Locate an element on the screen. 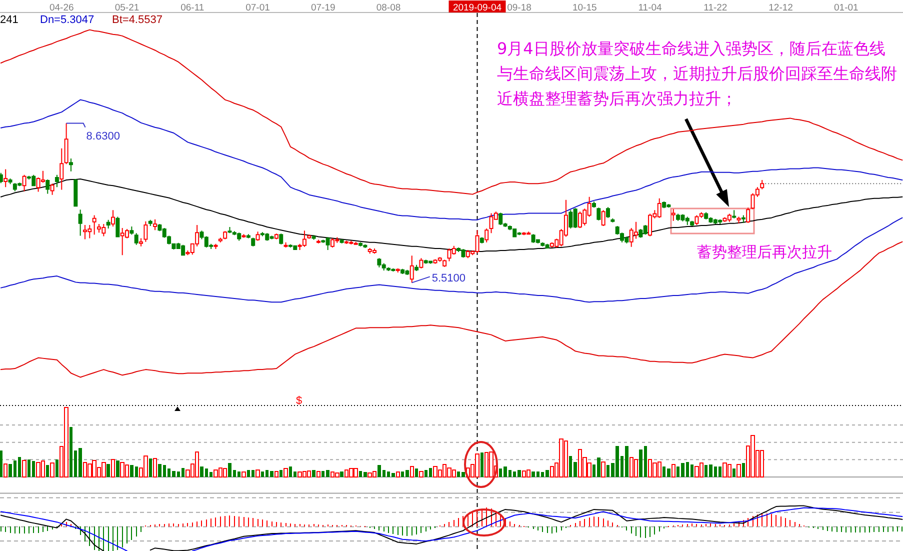 The height and width of the screenshot is (551, 903). annotation: 5.5100 is located at coordinates (449, 278).